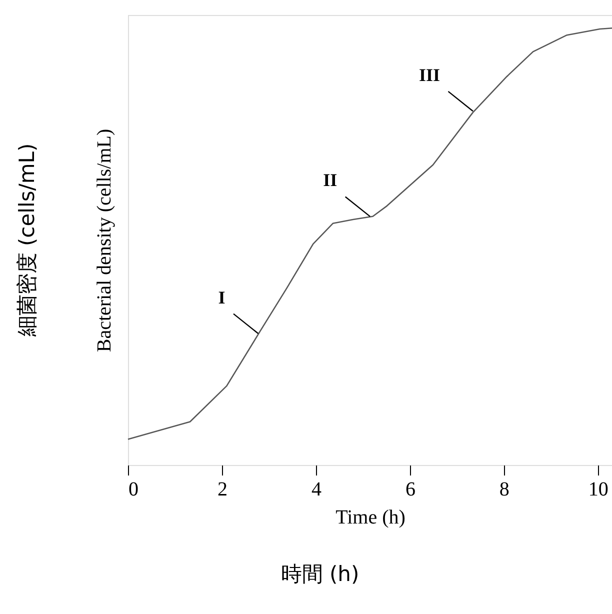  I want to click on text: 時間 (h), so click(320, 574).